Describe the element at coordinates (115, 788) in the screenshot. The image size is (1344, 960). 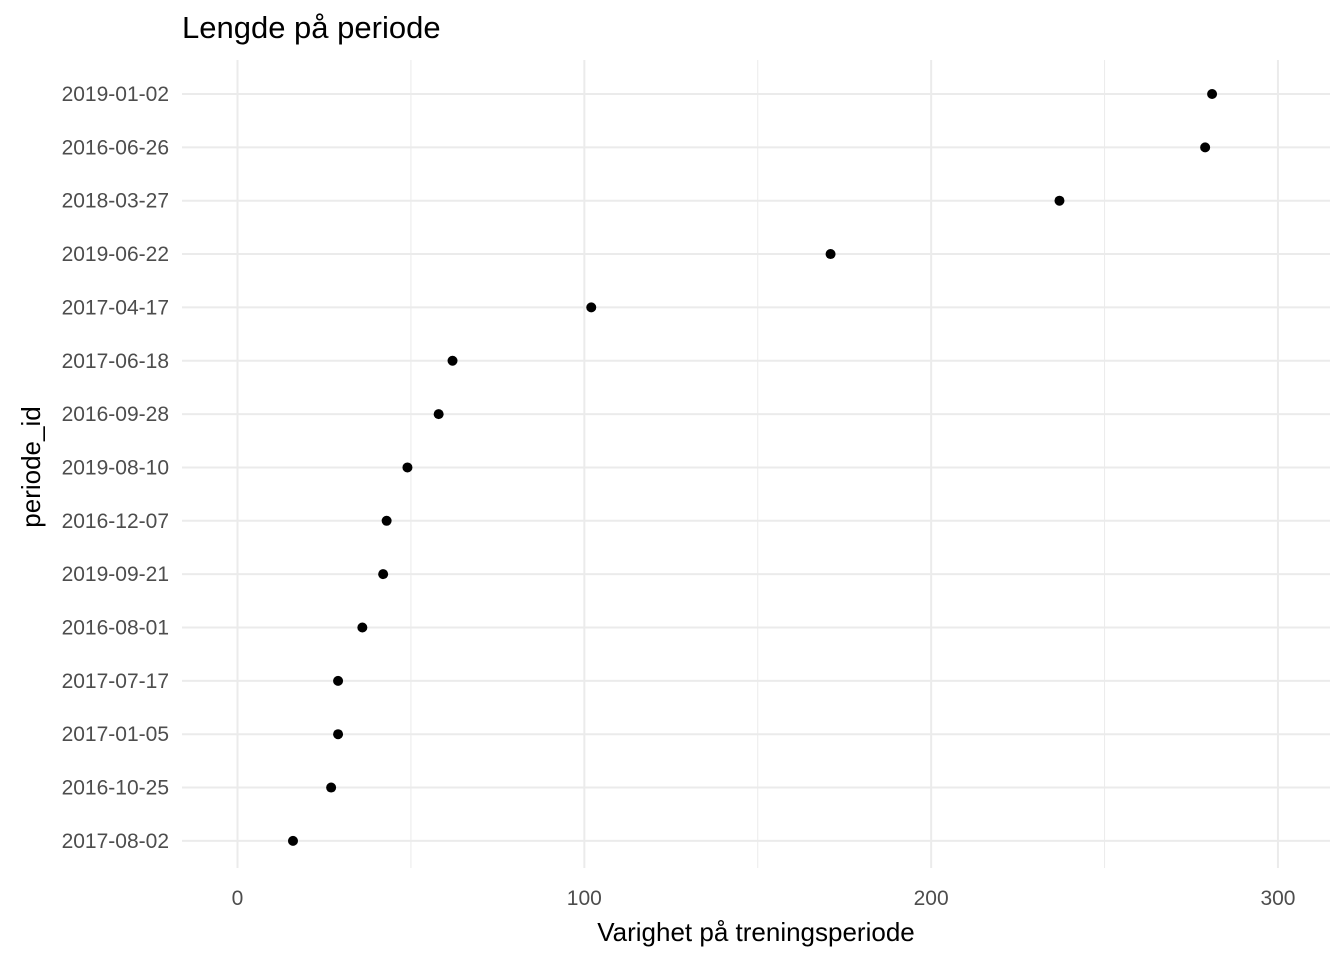
I see `y-tick-label: 2016-10-25` at that location.